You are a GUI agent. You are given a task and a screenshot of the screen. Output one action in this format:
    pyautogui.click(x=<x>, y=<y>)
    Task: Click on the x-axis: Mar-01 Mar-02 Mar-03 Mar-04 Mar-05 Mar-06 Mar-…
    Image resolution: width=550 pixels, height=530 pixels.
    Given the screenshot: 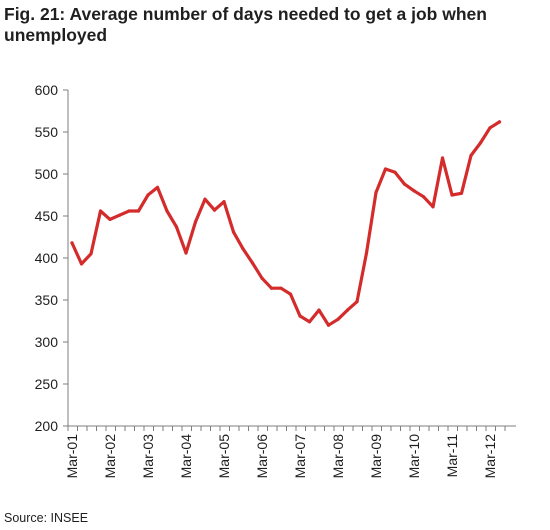 What is the action you would take?
    pyautogui.click(x=290, y=452)
    